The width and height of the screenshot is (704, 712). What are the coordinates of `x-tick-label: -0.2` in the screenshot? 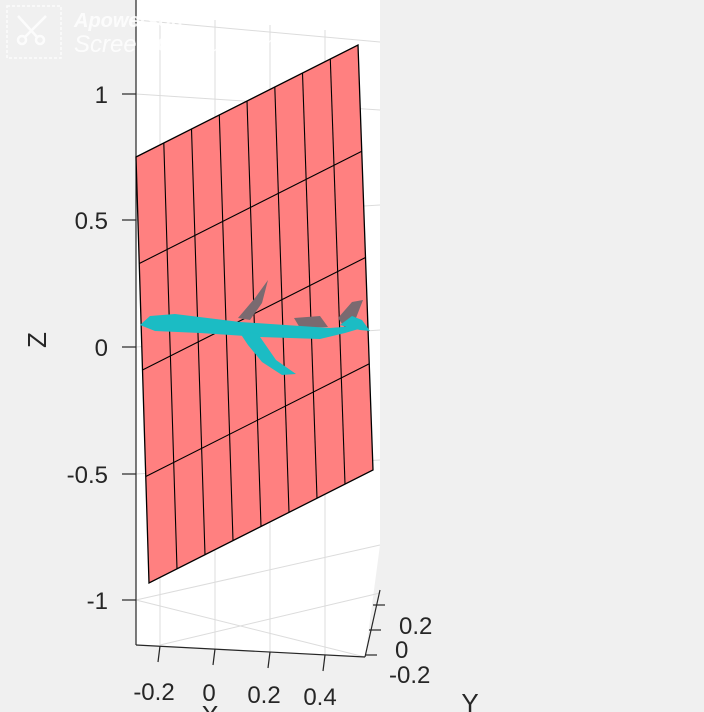 It's located at (153, 692).